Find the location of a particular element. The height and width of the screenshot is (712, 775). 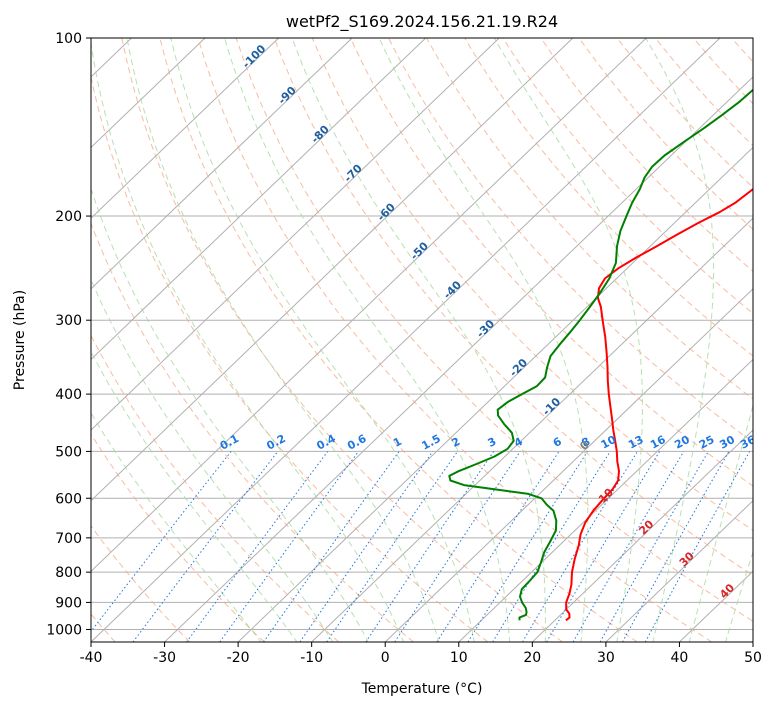

y-axis-label: Pressure (hPa) is located at coordinates (20, 340).